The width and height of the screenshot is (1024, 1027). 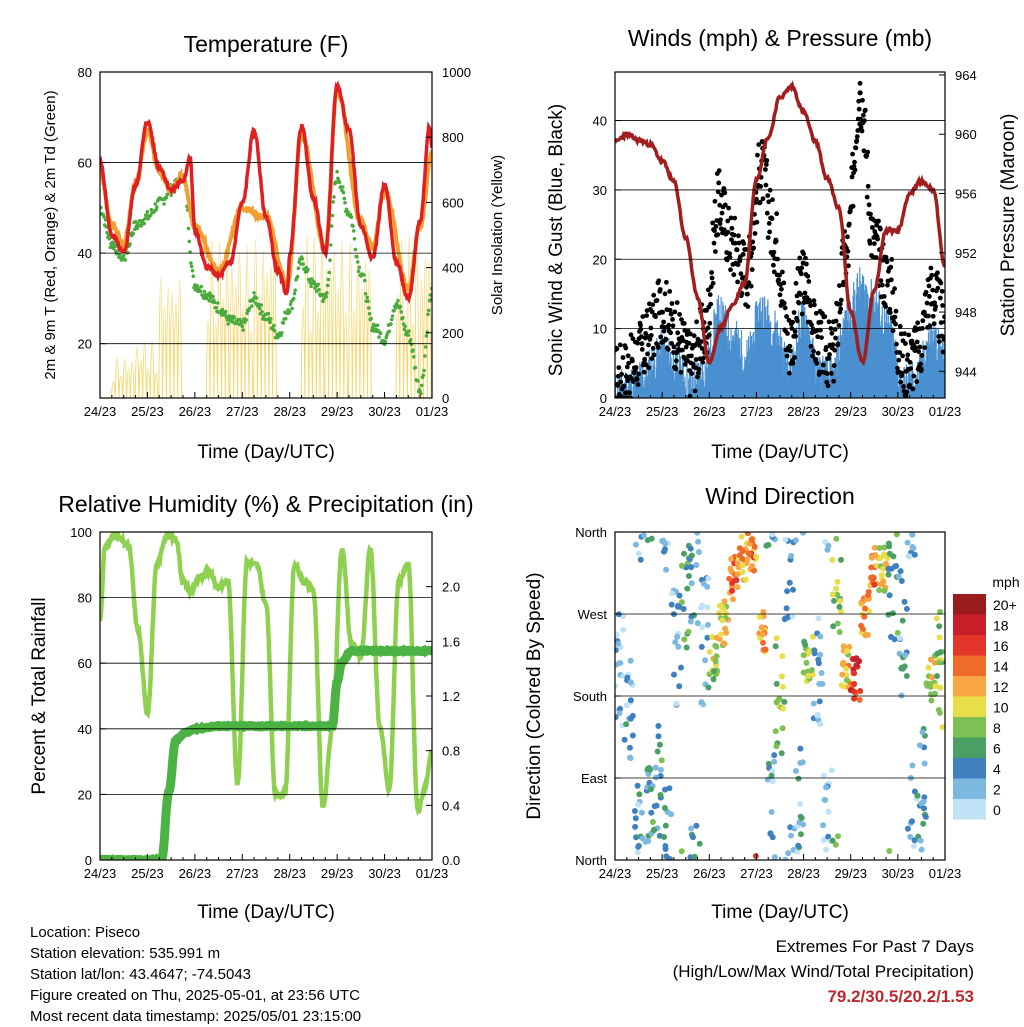 What do you see at coordinates (966, 134) in the screenshot?
I see `y-right-tick-label: 960` at bounding box center [966, 134].